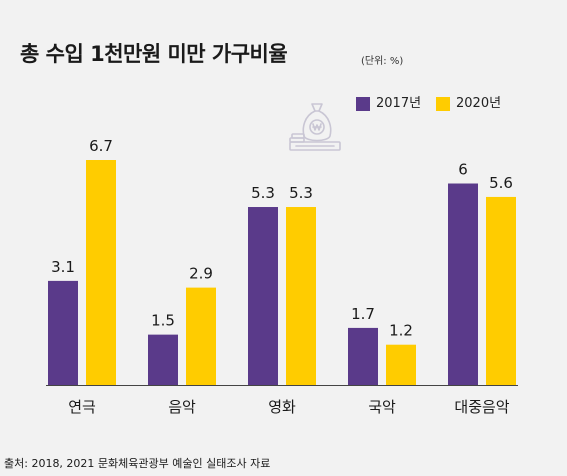 The image size is (567, 476). I want to click on legend-swatch-2017, so click(363, 104).